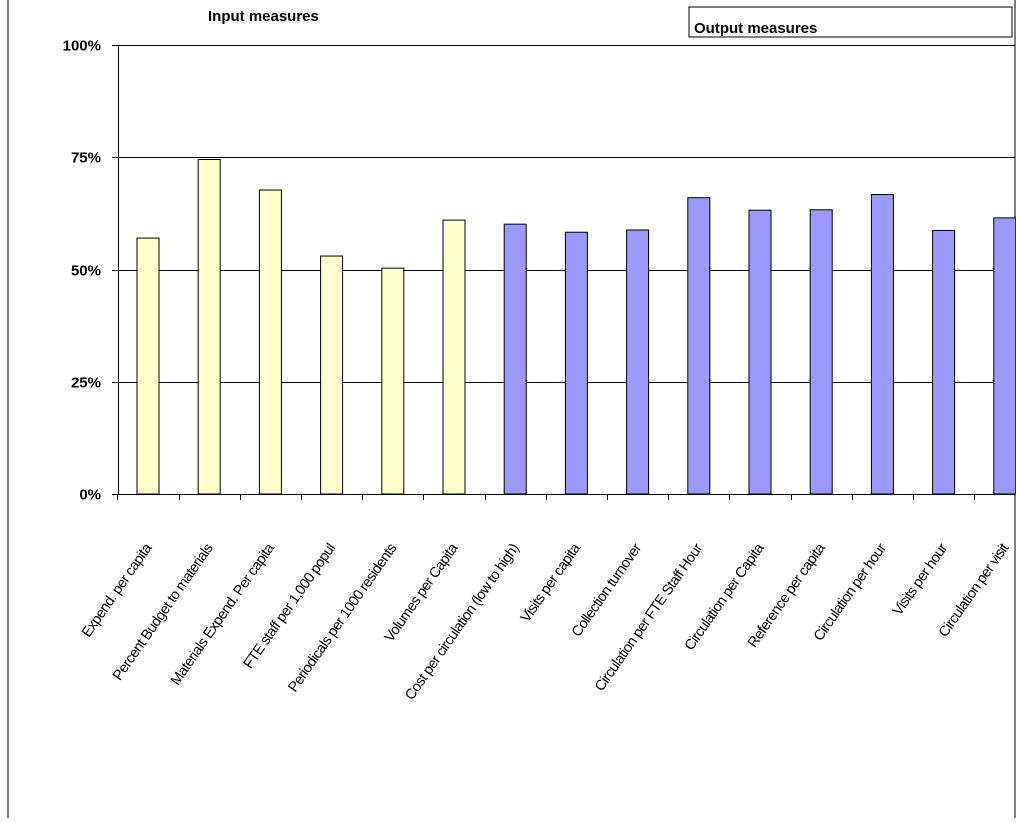 This screenshot has width=1016, height=823. Describe the element at coordinates (86, 383) in the screenshot. I see `y-tick-label: 25%` at that location.